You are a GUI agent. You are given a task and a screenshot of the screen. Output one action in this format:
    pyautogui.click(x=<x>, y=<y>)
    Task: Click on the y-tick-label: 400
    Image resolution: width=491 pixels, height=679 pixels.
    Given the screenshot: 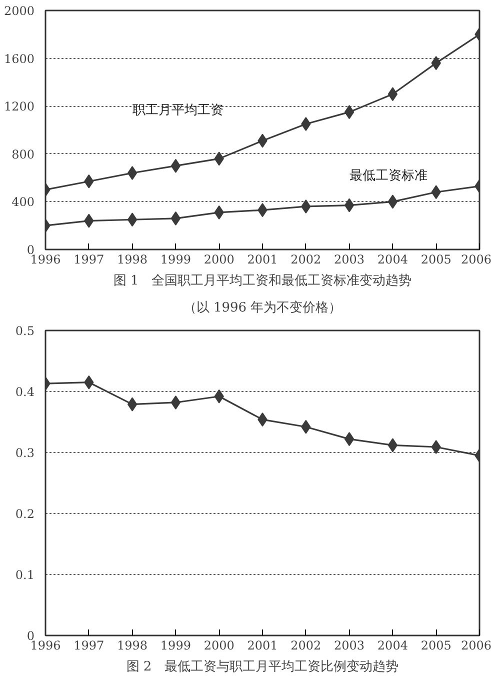 What is the action you would take?
    pyautogui.click(x=23, y=202)
    